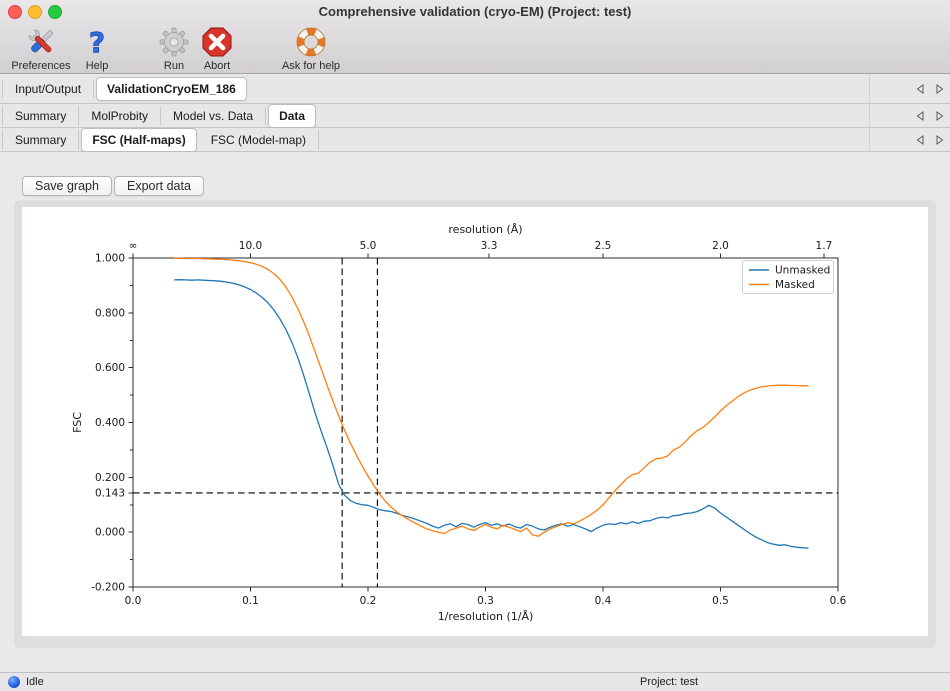 The height and width of the screenshot is (691, 950). I want to click on svg-text: 0.2, so click(368, 601).